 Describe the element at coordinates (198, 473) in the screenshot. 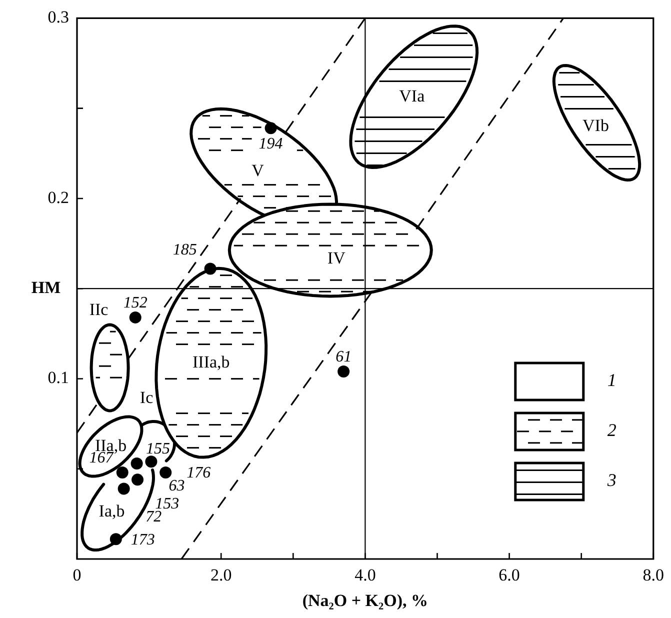

I see `annotation: 176` at that location.